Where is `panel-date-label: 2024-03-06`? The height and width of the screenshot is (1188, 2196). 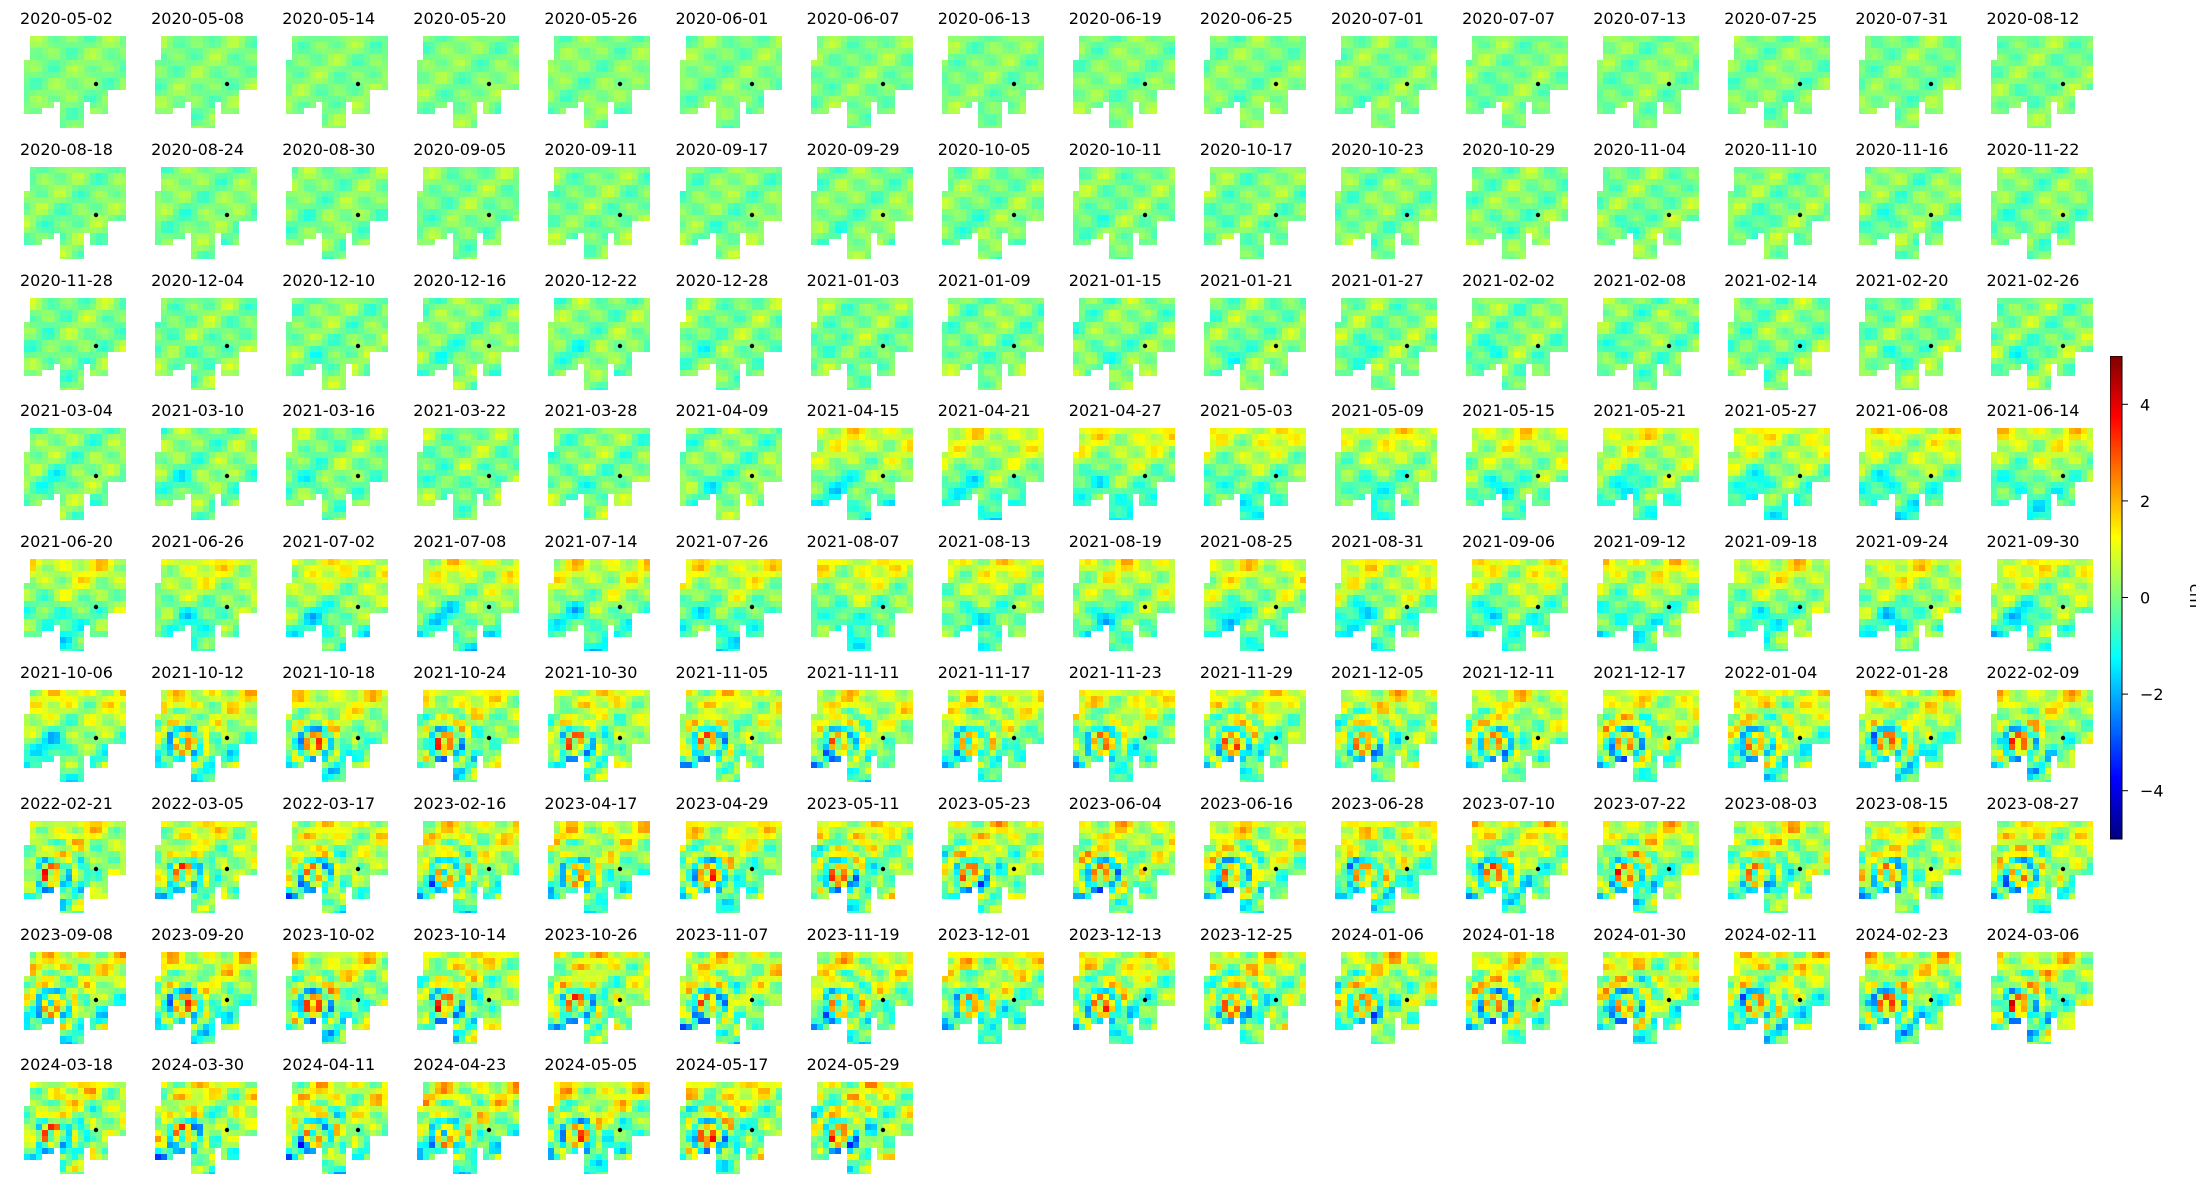
panel-date-label: 2024-03-06 is located at coordinates (2049, 935).